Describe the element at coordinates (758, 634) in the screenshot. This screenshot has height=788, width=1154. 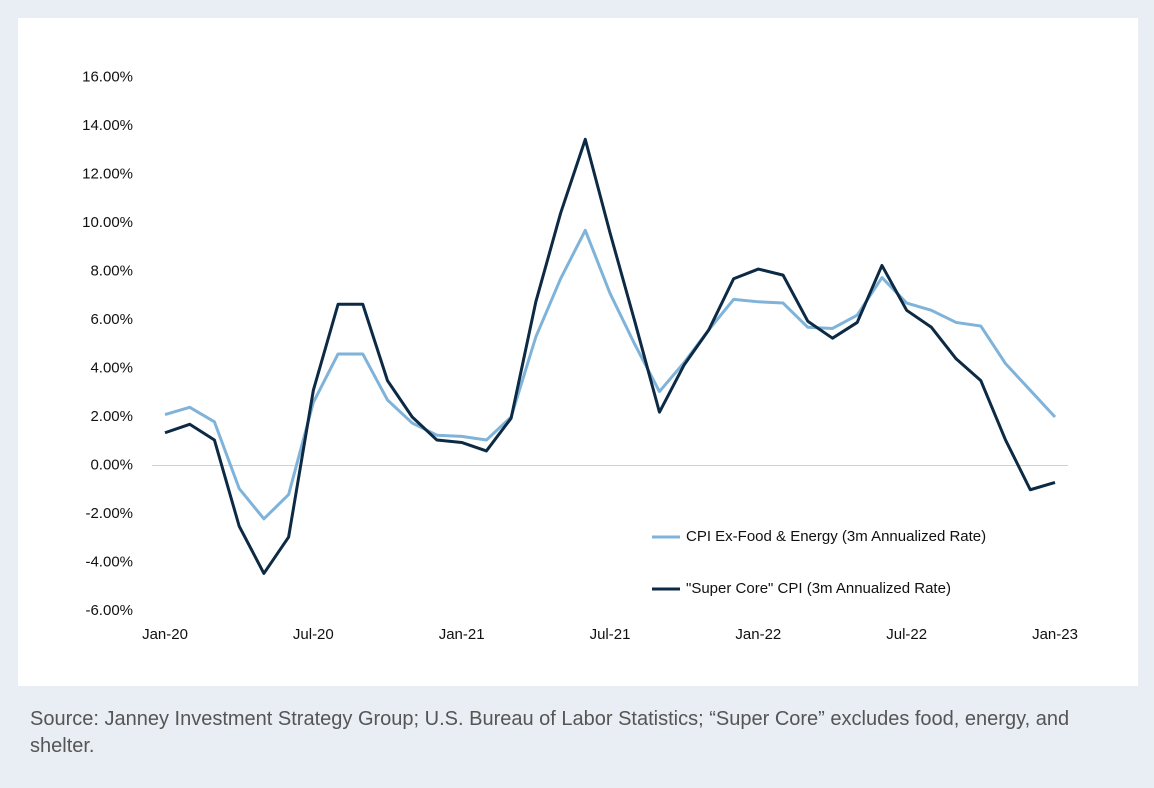
I see `x-tick-label: Jan-22` at that location.